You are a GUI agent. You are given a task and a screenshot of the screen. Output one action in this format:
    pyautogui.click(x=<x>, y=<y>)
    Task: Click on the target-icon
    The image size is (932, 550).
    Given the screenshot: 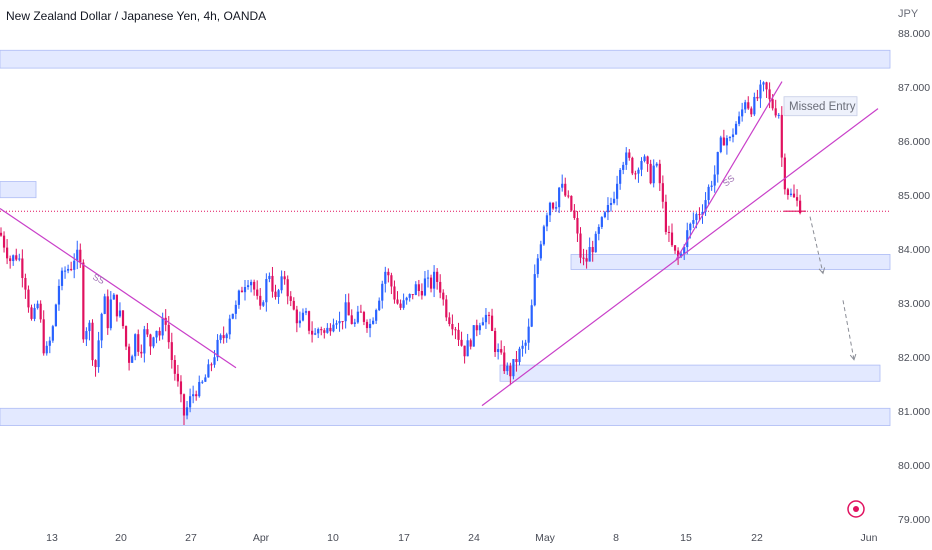 What is the action you would take?
    pyautogui.click(x=856, y=509)
    